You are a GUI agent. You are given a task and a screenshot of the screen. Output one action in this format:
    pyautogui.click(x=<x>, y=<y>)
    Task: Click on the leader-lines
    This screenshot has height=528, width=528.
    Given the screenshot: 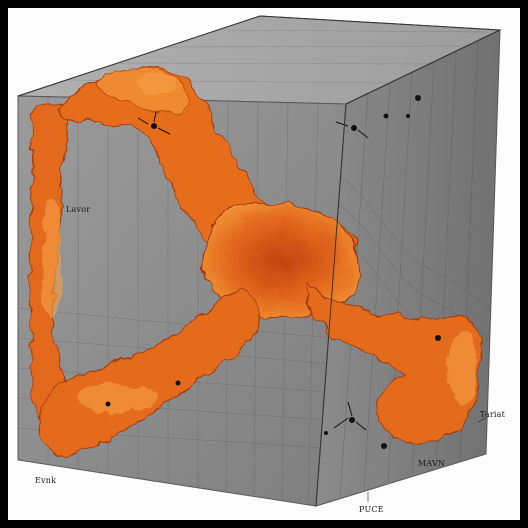 What is the action you would take?
    pyautogui.click(x=427, y=459)
    